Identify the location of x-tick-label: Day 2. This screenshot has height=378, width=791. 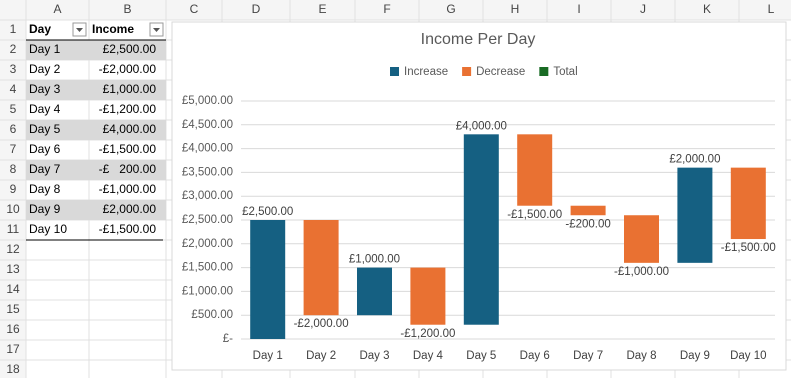
(321, 356).